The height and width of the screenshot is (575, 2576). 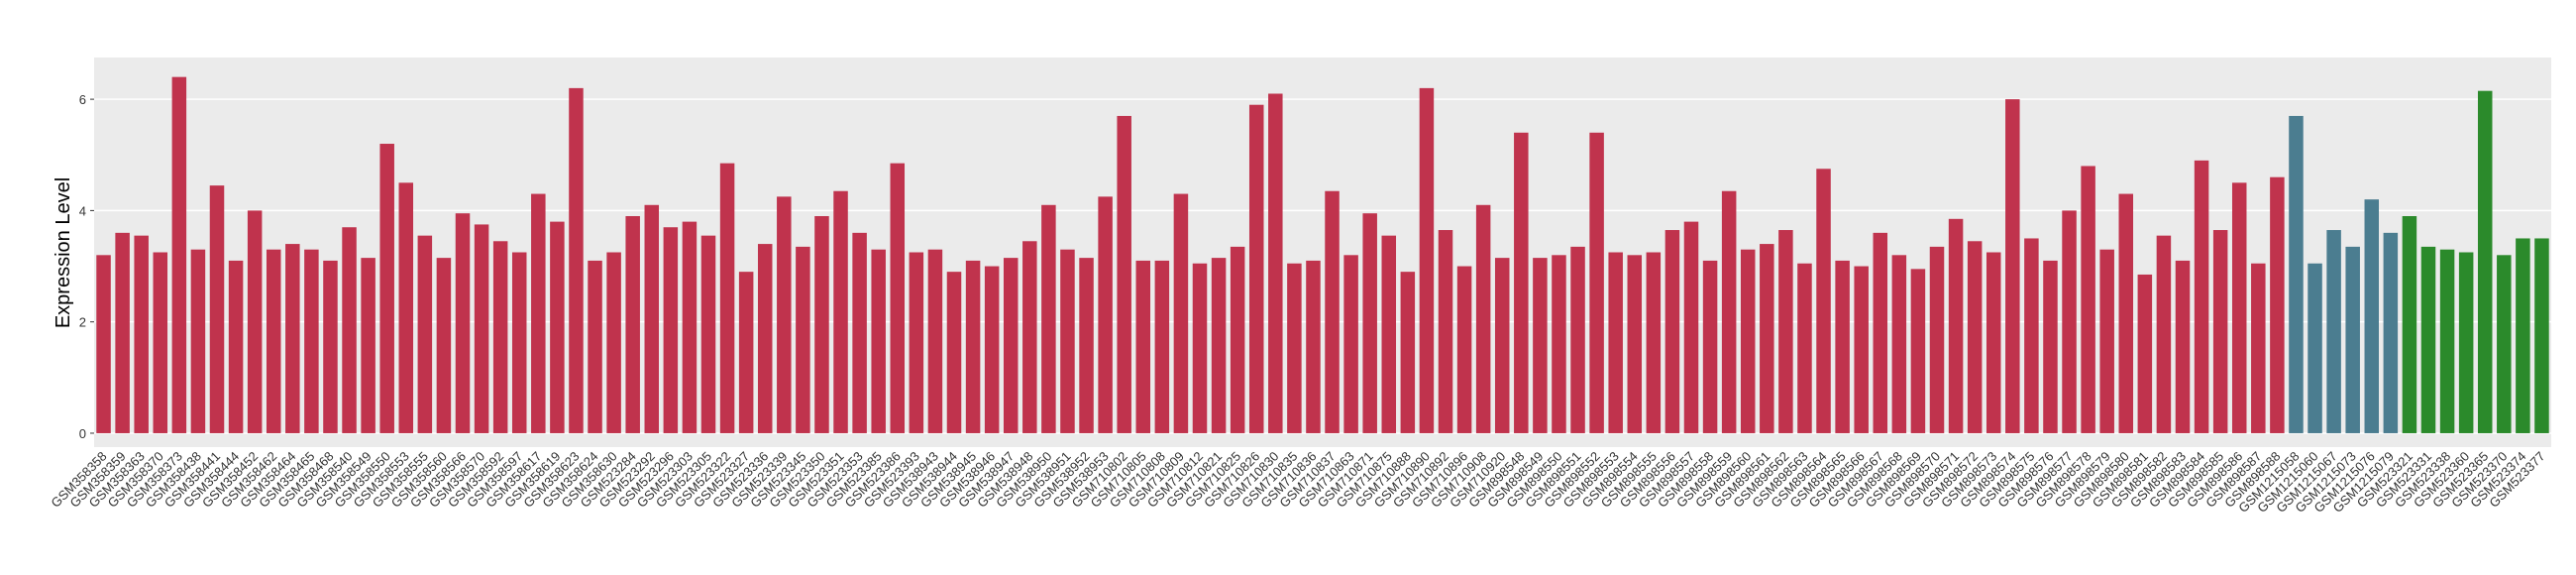 What do you see at coordinates (64, 252) in the screenshot?
I see `y-axis-label: Expression Level` at bounding box center [64, 252].